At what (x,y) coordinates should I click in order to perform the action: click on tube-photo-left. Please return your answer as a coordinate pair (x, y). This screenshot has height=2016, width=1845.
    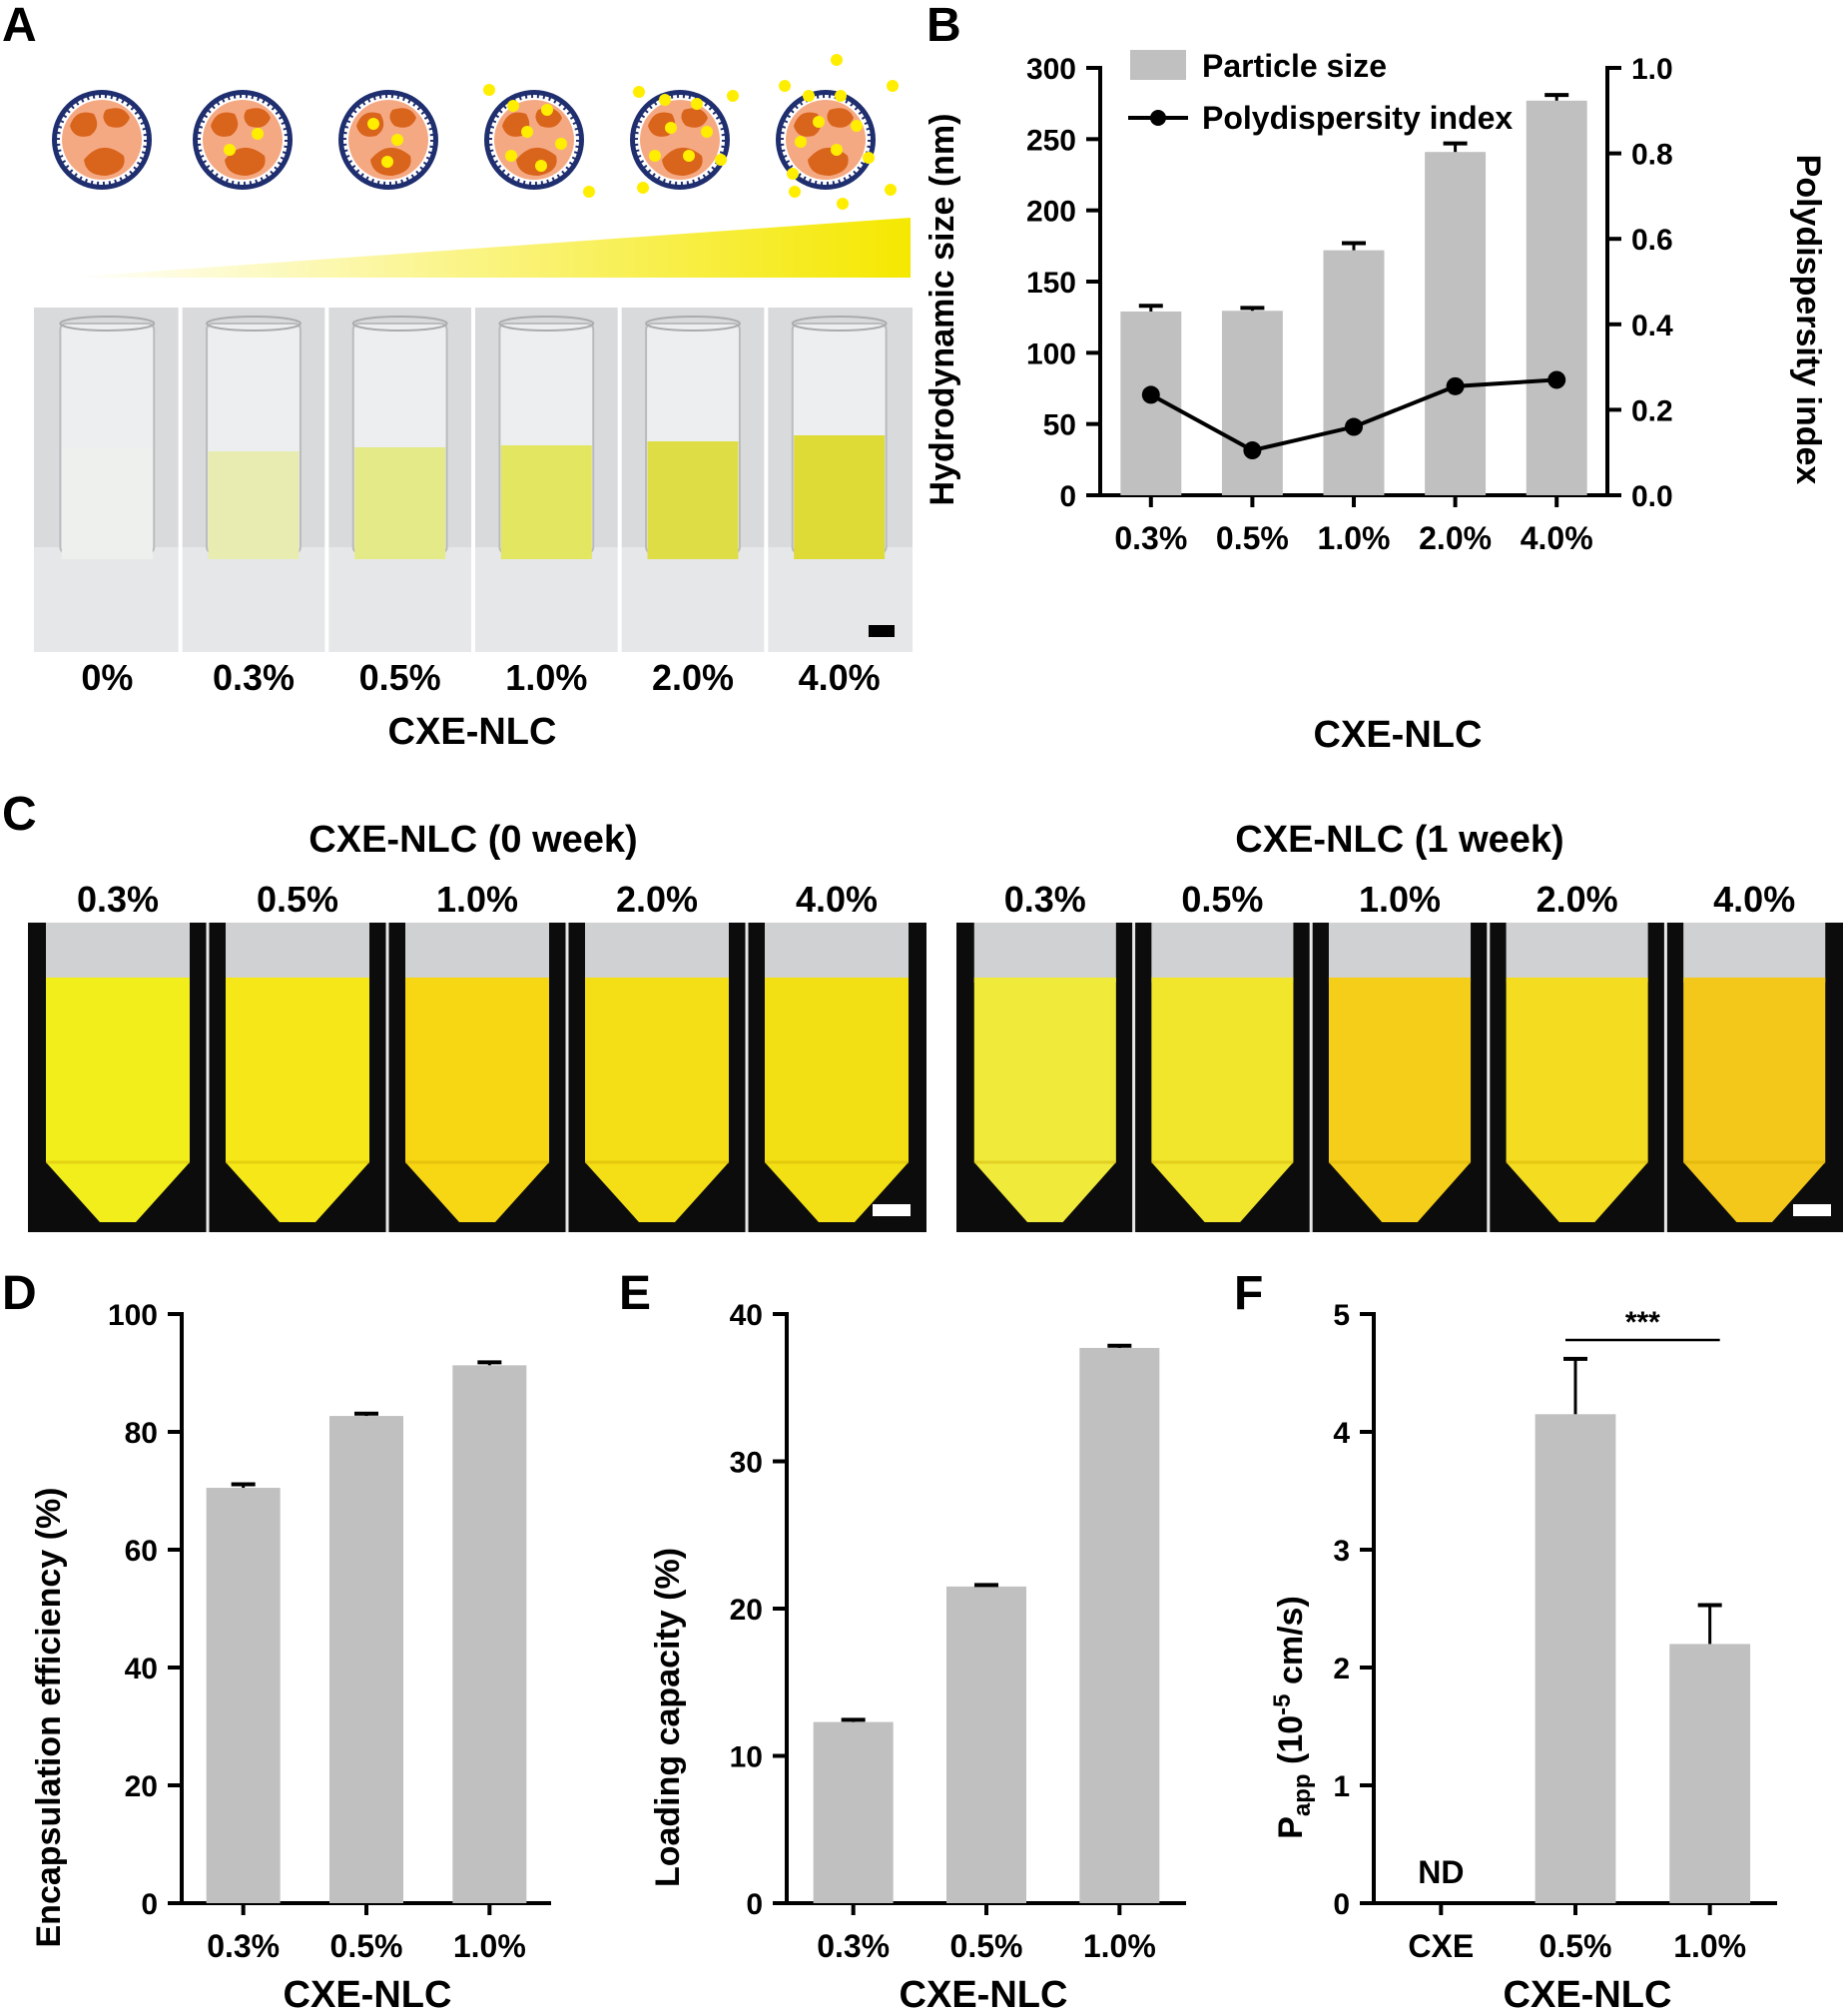
    Looking at the image, I should click on (477, 1077).